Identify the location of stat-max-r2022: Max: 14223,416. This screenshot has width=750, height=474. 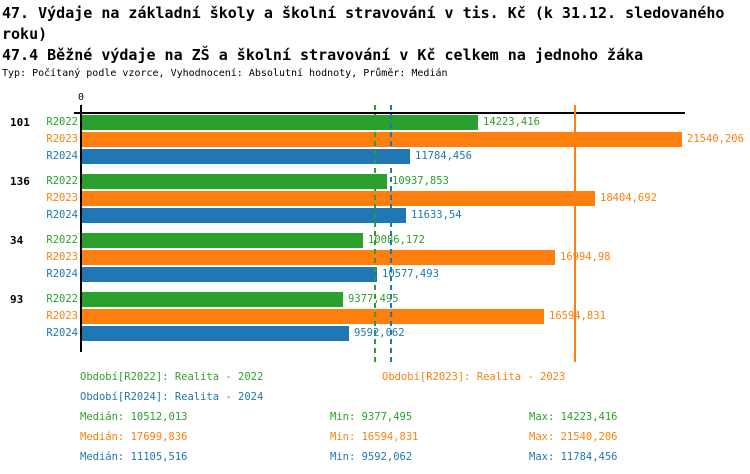
(573, 417).